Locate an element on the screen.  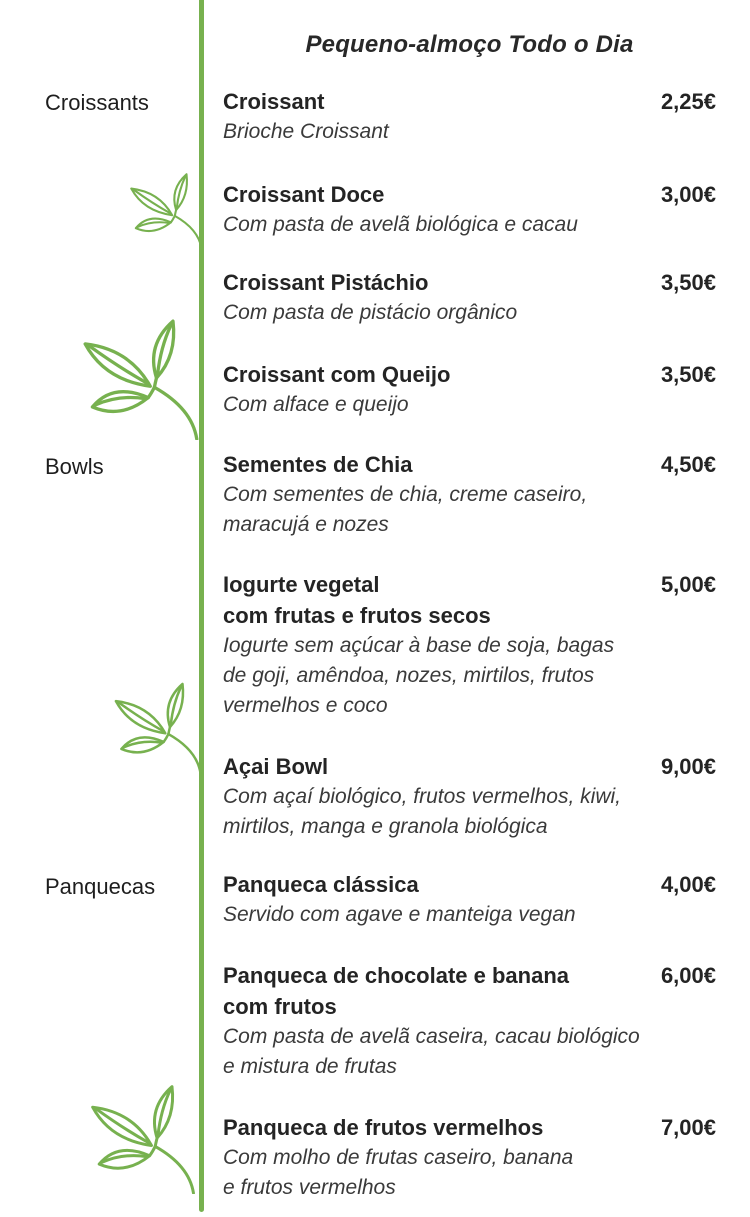
item-description: Brioche Croissant is located at coordinates (306, 131).